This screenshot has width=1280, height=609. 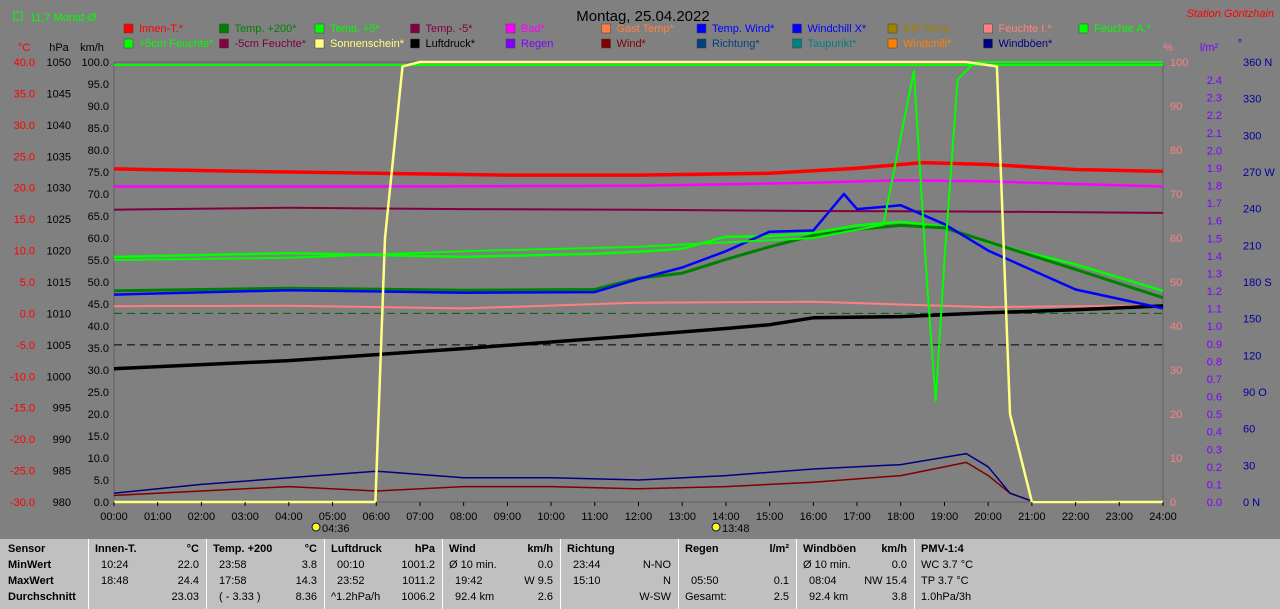 I want to click on x-tick-label: 19:00, so click(x=945, y=517).